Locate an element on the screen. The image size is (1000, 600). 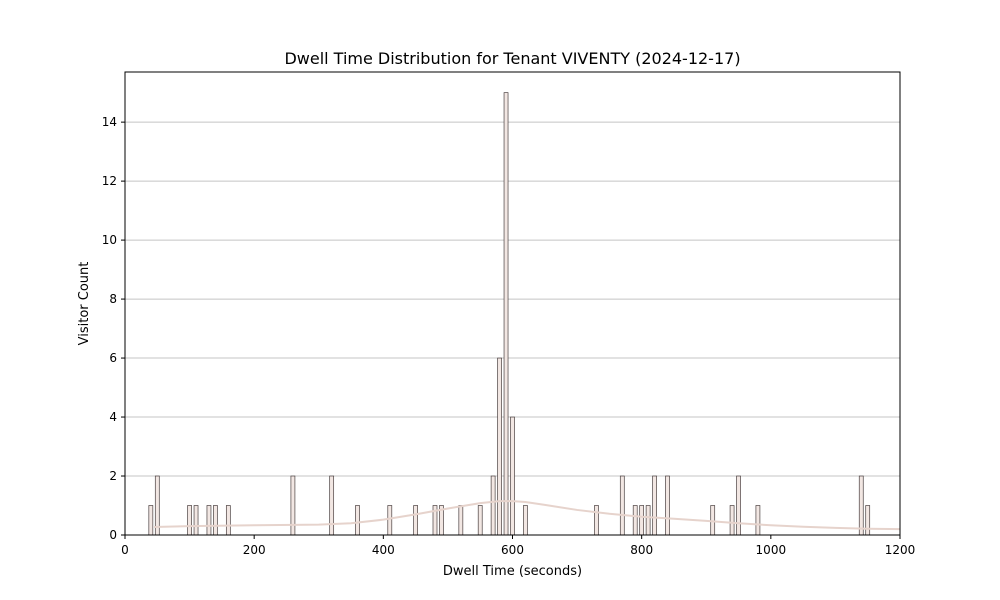
x-tick-label: 0 is located at coordinates (125, 550).